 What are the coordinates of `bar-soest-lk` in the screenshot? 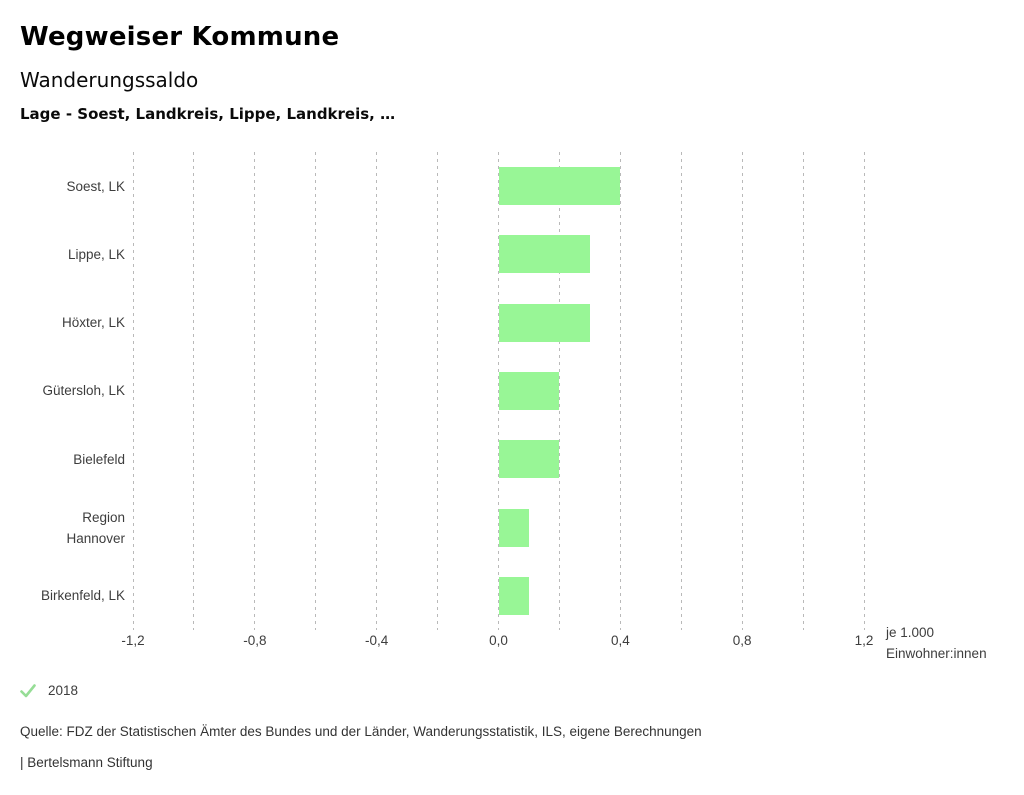 It's located at (559, 186).